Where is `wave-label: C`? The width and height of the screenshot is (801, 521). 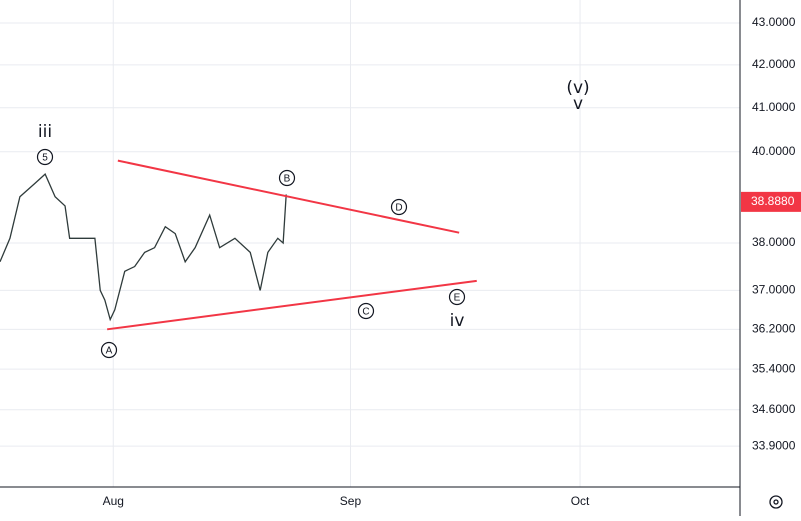 wave-label: C is located at coordinates (365, 312).